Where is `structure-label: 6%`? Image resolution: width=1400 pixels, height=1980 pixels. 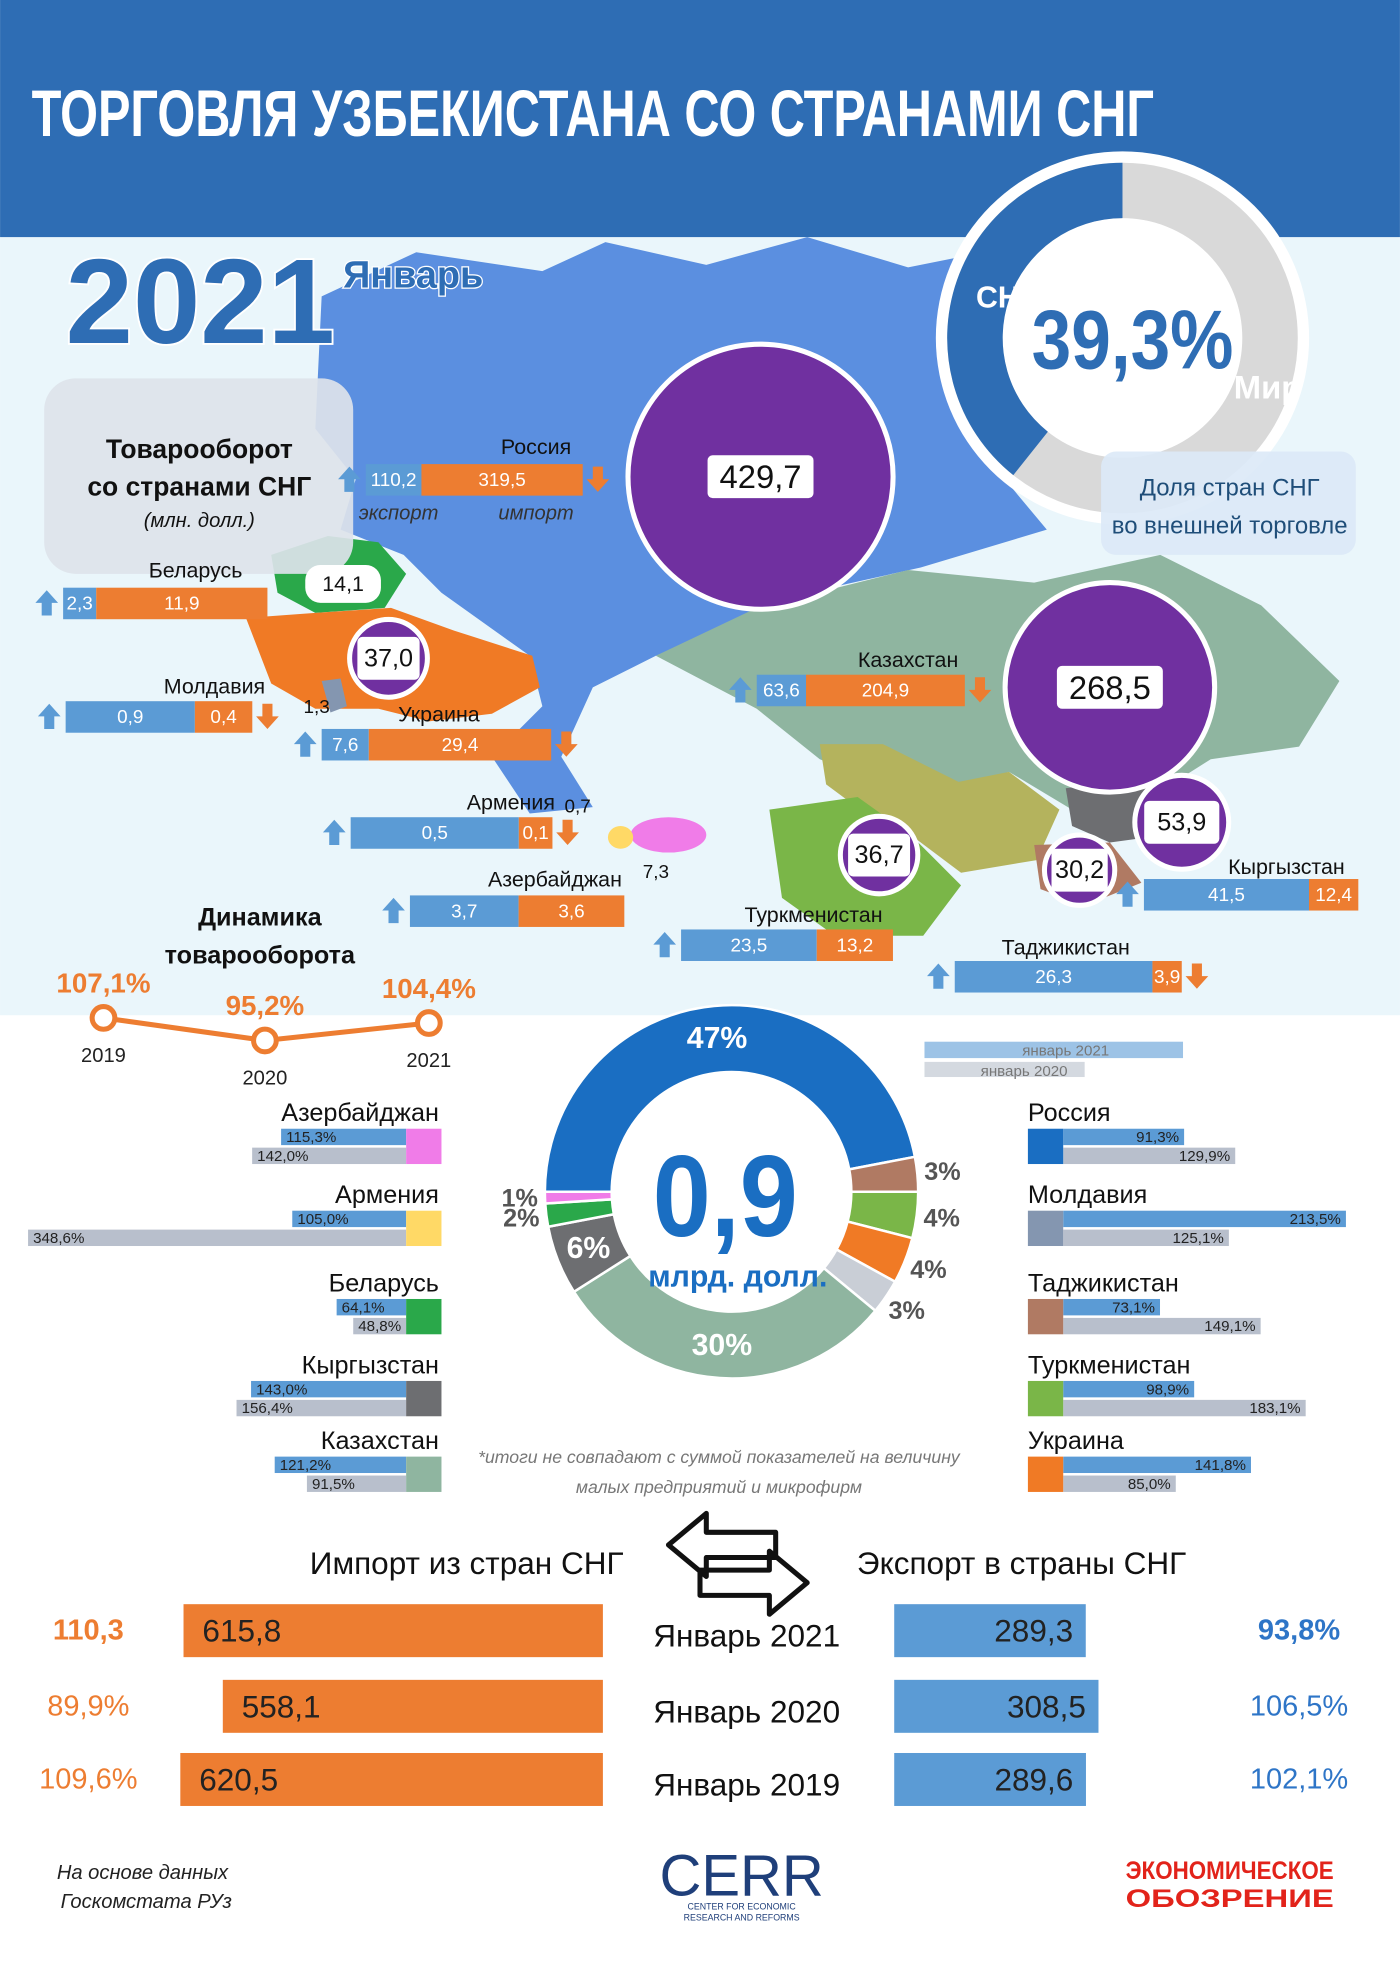 structure-label: 6% is located at coordinates (589, 1248).